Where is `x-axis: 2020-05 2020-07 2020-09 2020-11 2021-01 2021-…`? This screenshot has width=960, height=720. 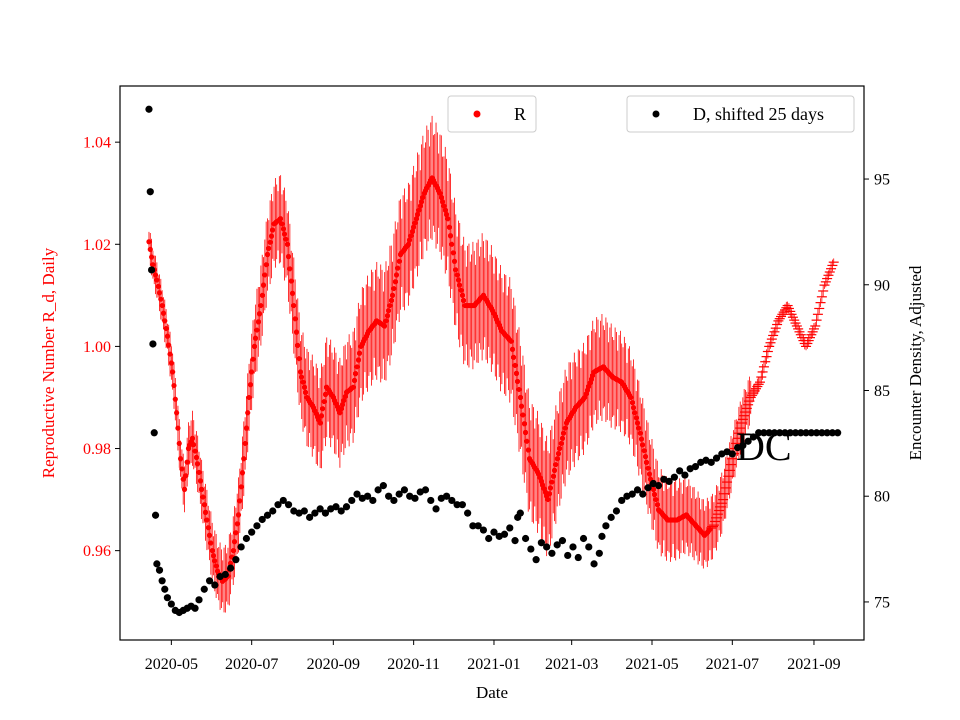 x-axis: 2020-05 2020-07 2020-09 2020-11 2021-01 2021-… is located at coordinates (493, 656).